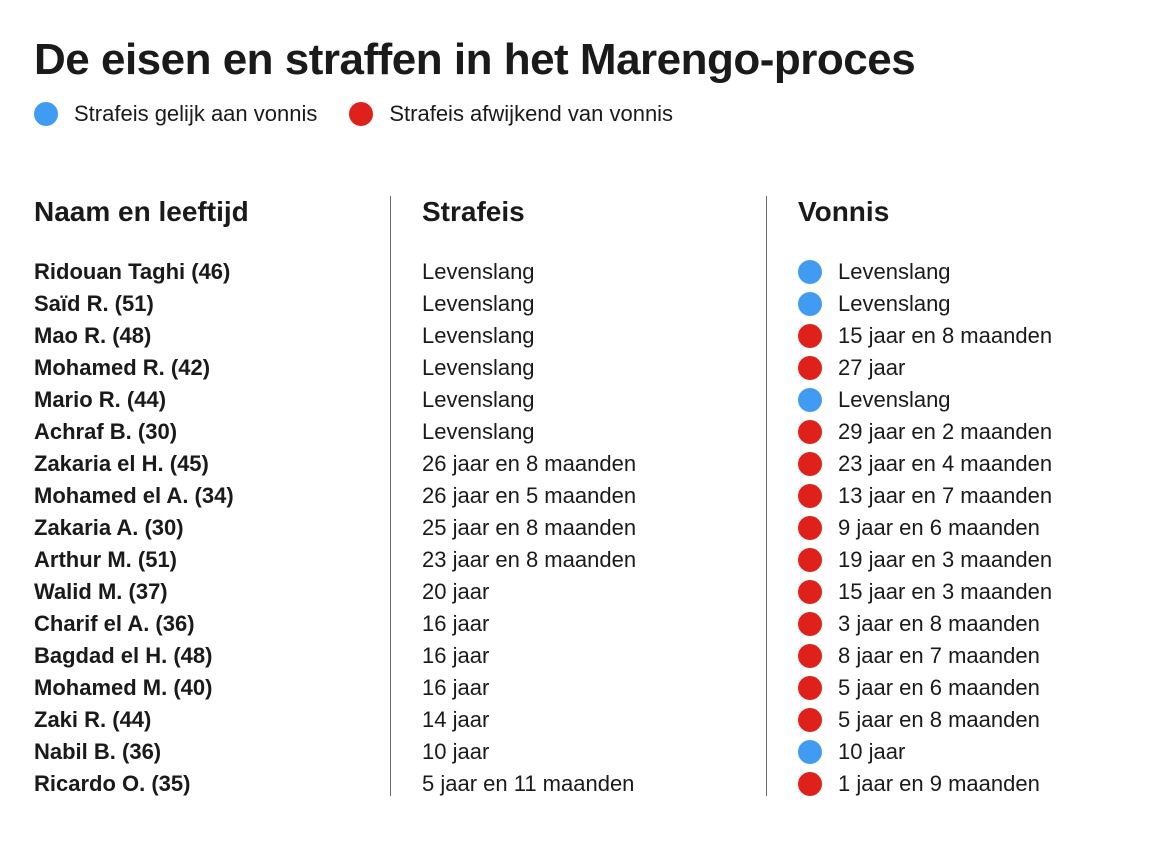  What do you see at coordinates (105, 559) in the screenshot?
I see `person-name: Arthur M. (51)` at bounding box center [105, 559].